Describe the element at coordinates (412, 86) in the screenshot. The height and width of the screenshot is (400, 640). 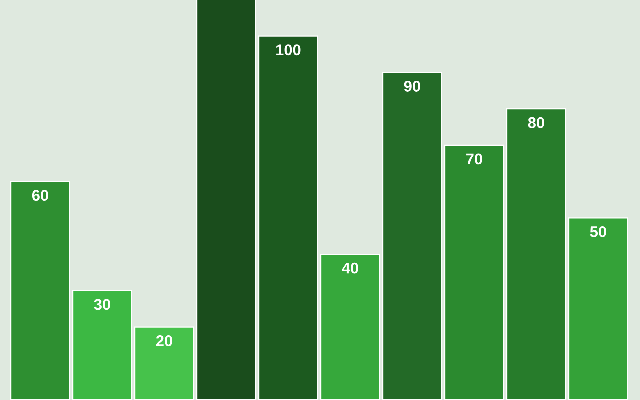
I see `data-label: 90` at that location.